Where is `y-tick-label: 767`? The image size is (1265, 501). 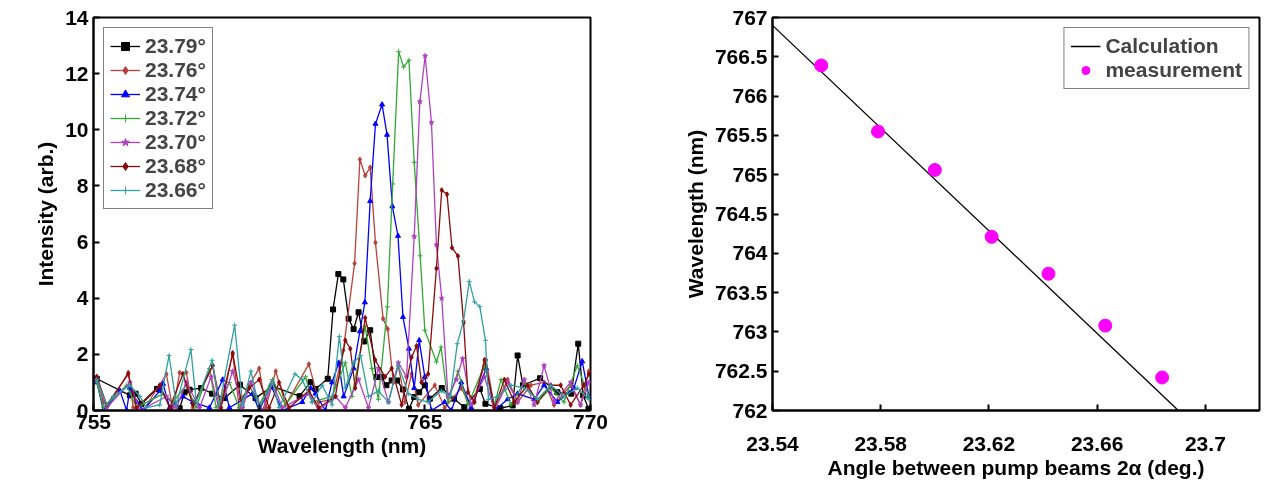 y-tick-label: 767 is located at coordinates (750, 17).